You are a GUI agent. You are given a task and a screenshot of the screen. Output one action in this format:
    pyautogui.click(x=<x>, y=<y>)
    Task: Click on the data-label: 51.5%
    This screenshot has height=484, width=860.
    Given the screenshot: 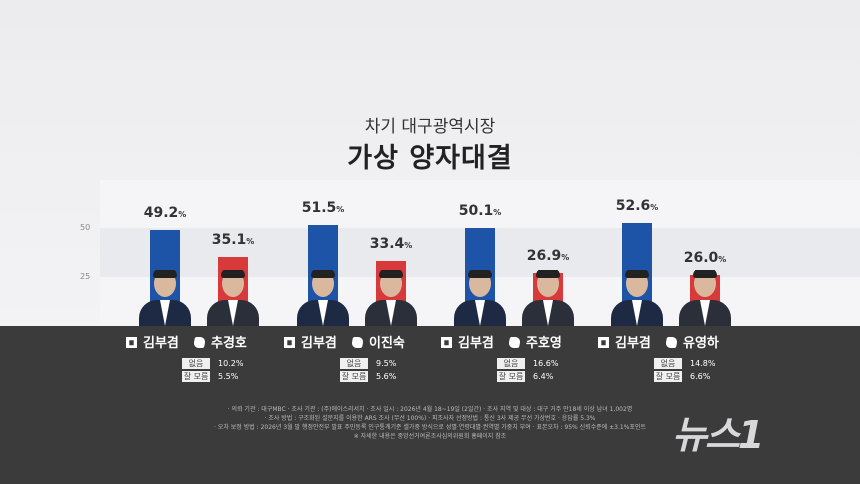 What is the action you would take?
    pyautogui.click(x=323, y=208)
    